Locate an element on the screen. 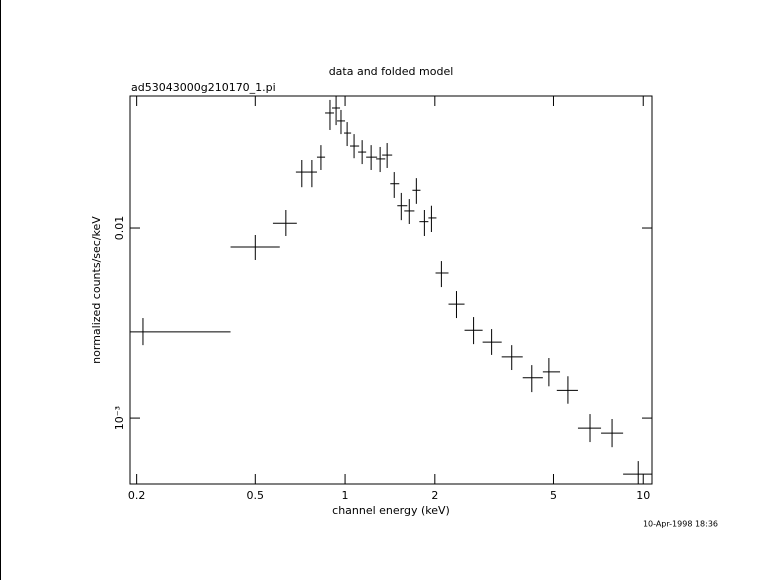  timestamp: 10-Apr-1998 18:36 is located at coordinates (680, 524).